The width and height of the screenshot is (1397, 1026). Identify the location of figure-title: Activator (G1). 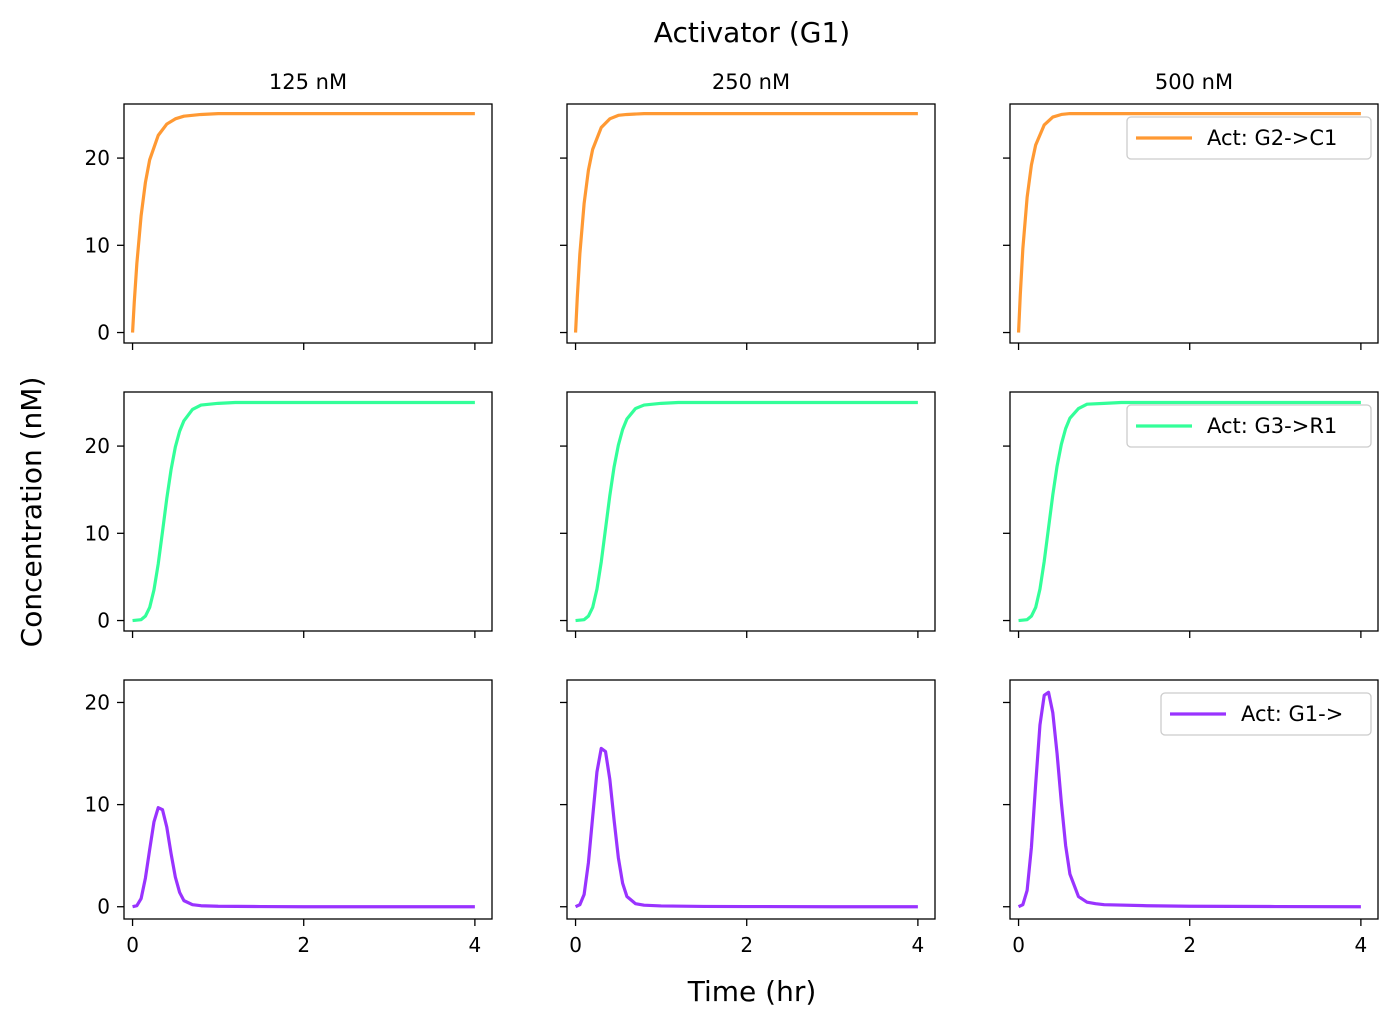
(752, 32).